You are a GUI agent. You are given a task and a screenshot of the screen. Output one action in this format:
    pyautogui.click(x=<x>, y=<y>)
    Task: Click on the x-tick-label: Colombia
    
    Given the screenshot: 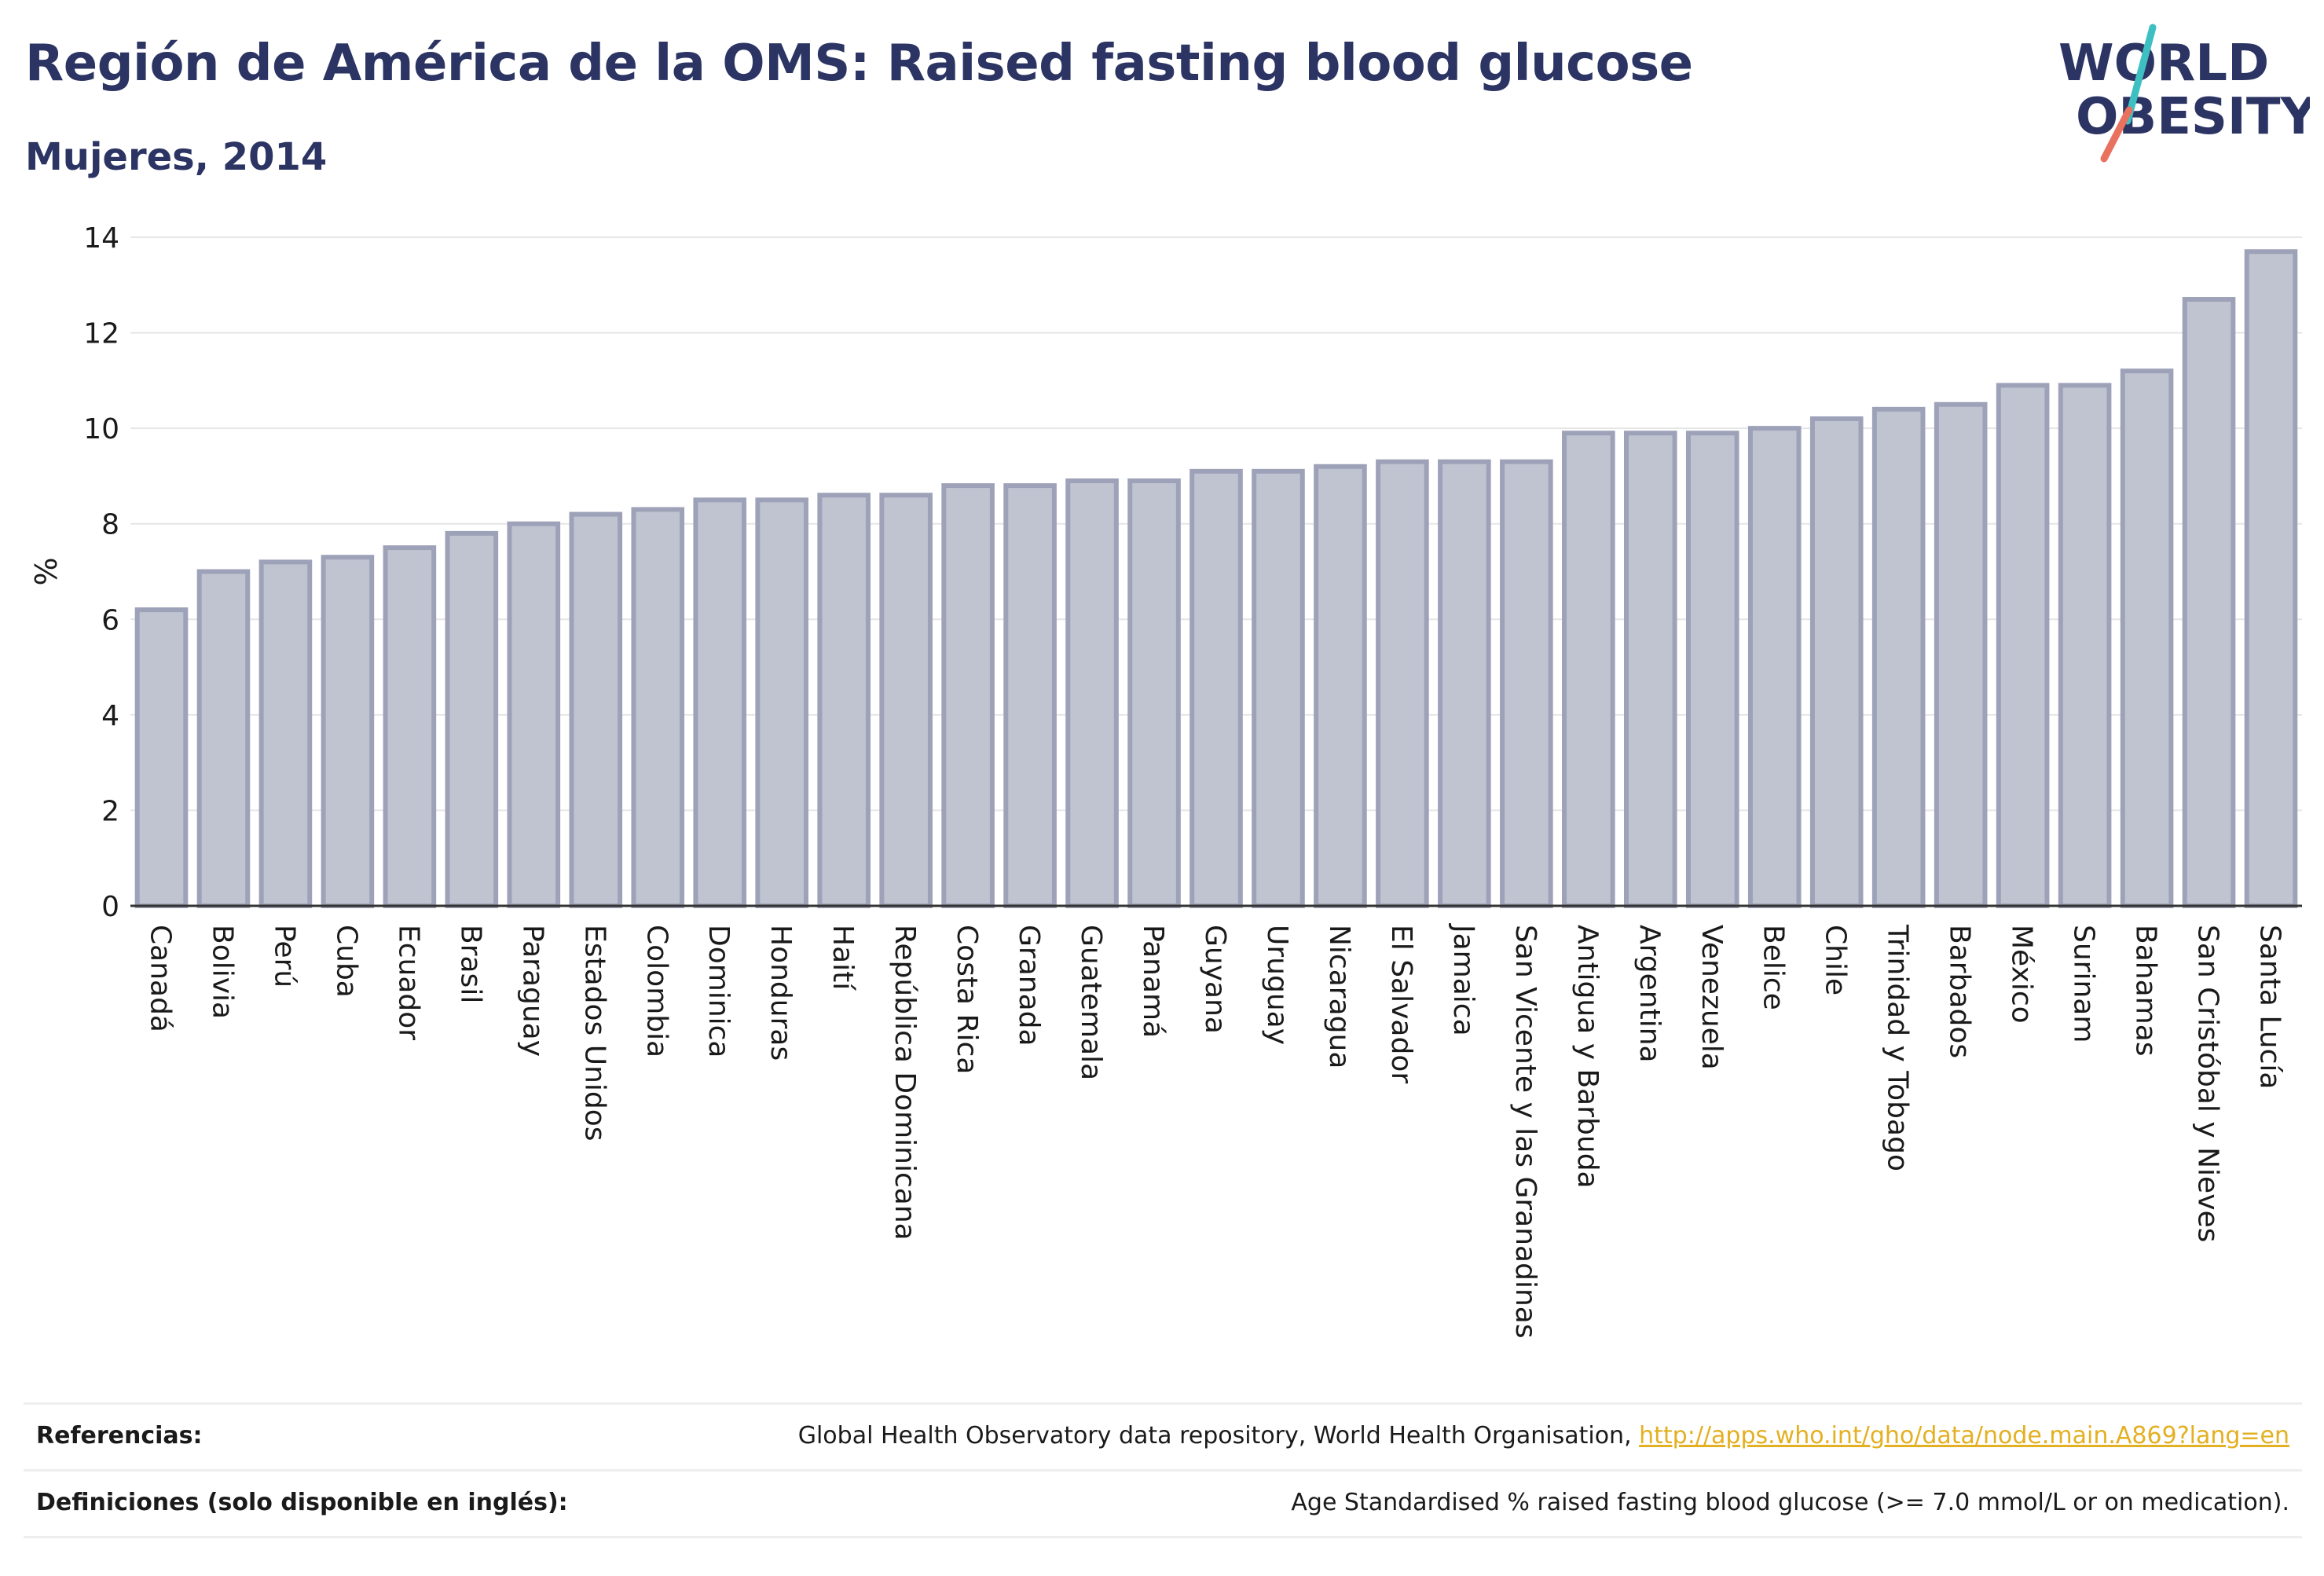 What is the action you would take?
    pyautogui.click(x=656, y=991)
    